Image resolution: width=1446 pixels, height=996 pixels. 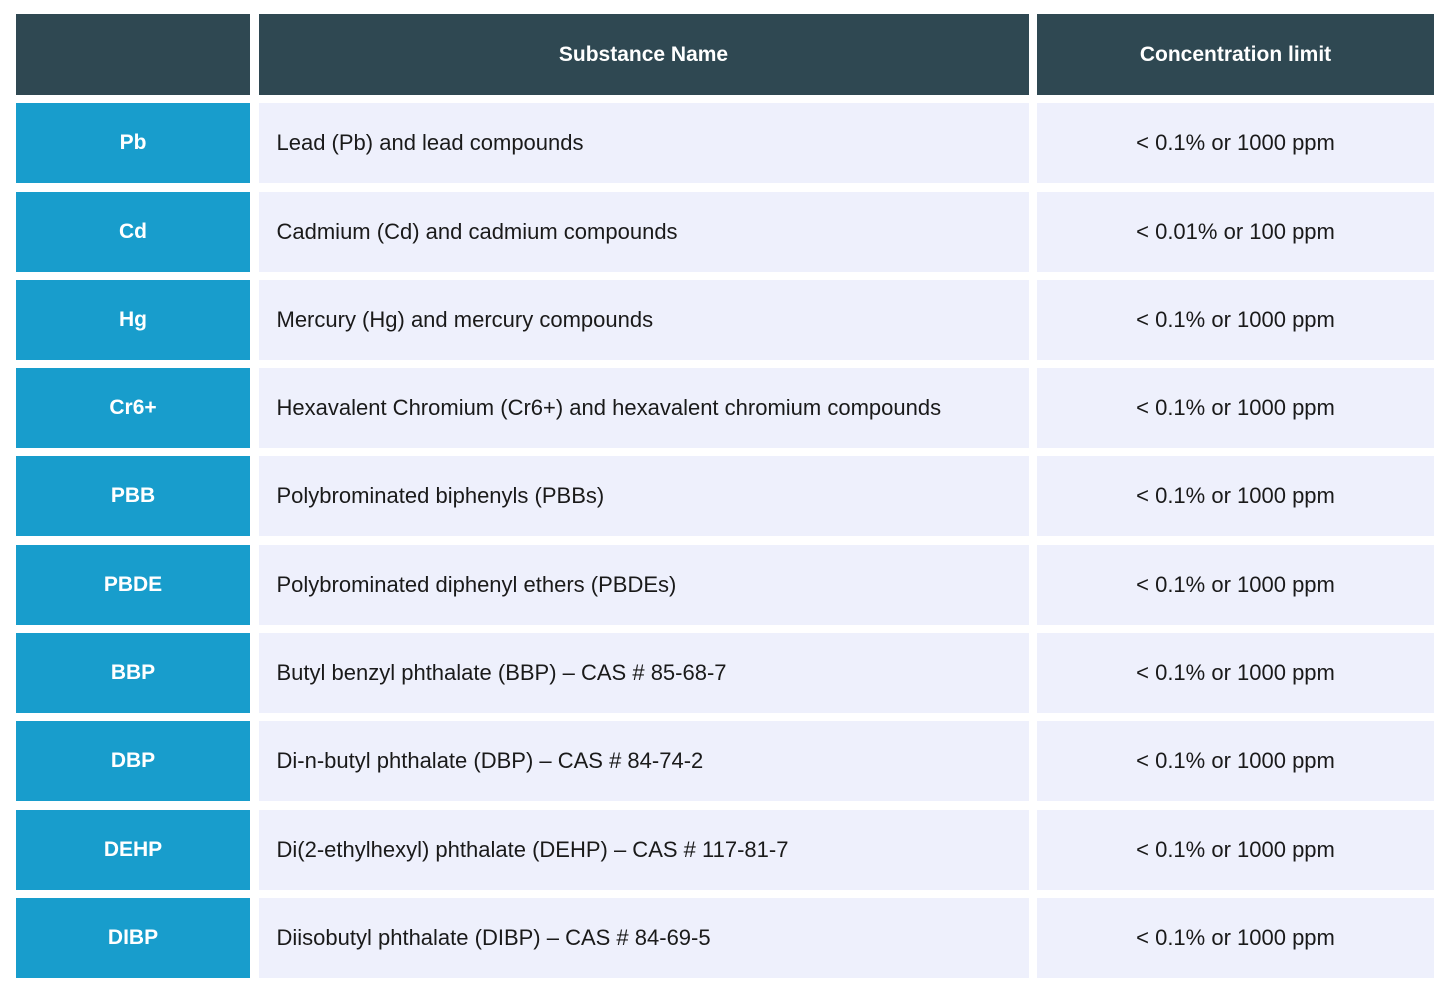 What do you see at coordinates (643, 231) in the screenshot?
I see `substance-cell: Cadmium (Cd) and cadmium compounds` at bounding box center [643, 231].